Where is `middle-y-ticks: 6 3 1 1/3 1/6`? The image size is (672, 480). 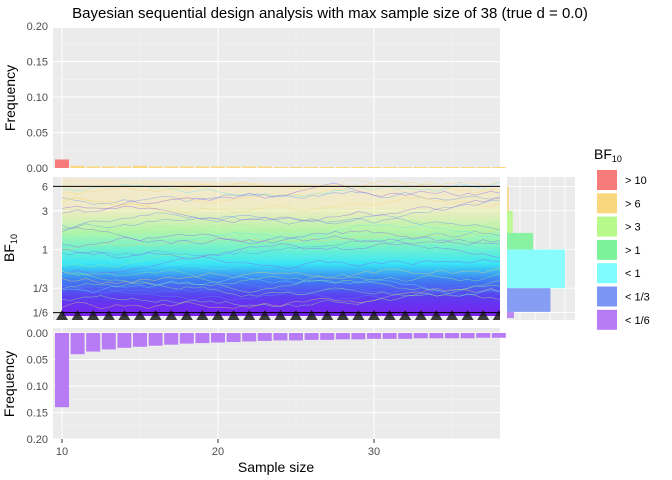 middle-y-ticks: 6 3 1 1/3 1/6 is located at coordinates (40, 250).